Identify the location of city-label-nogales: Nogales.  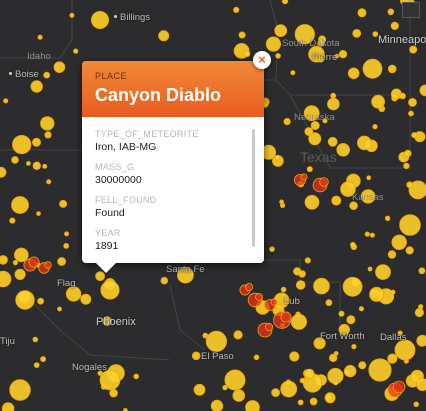
(89, 367).